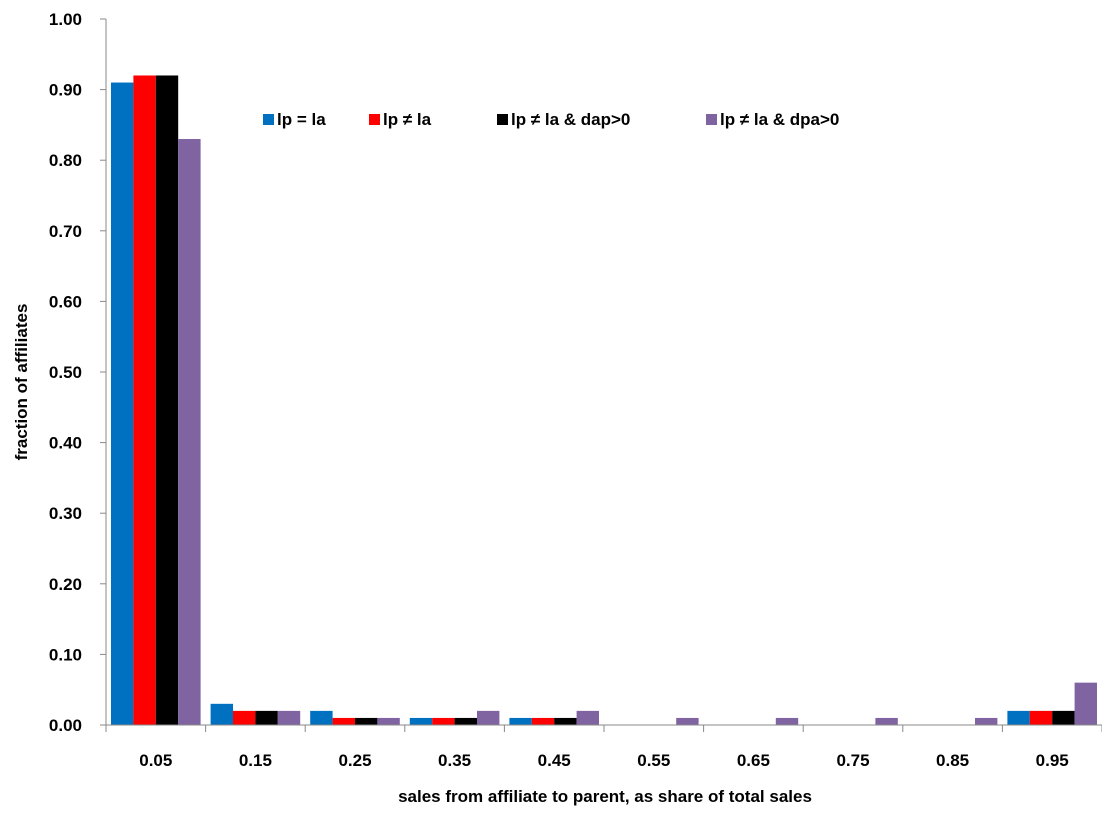  What do you see at coordinates (1041, 717) in the screenshot?
I see `bar-2-0.95` at bounding box center [1041, 717].